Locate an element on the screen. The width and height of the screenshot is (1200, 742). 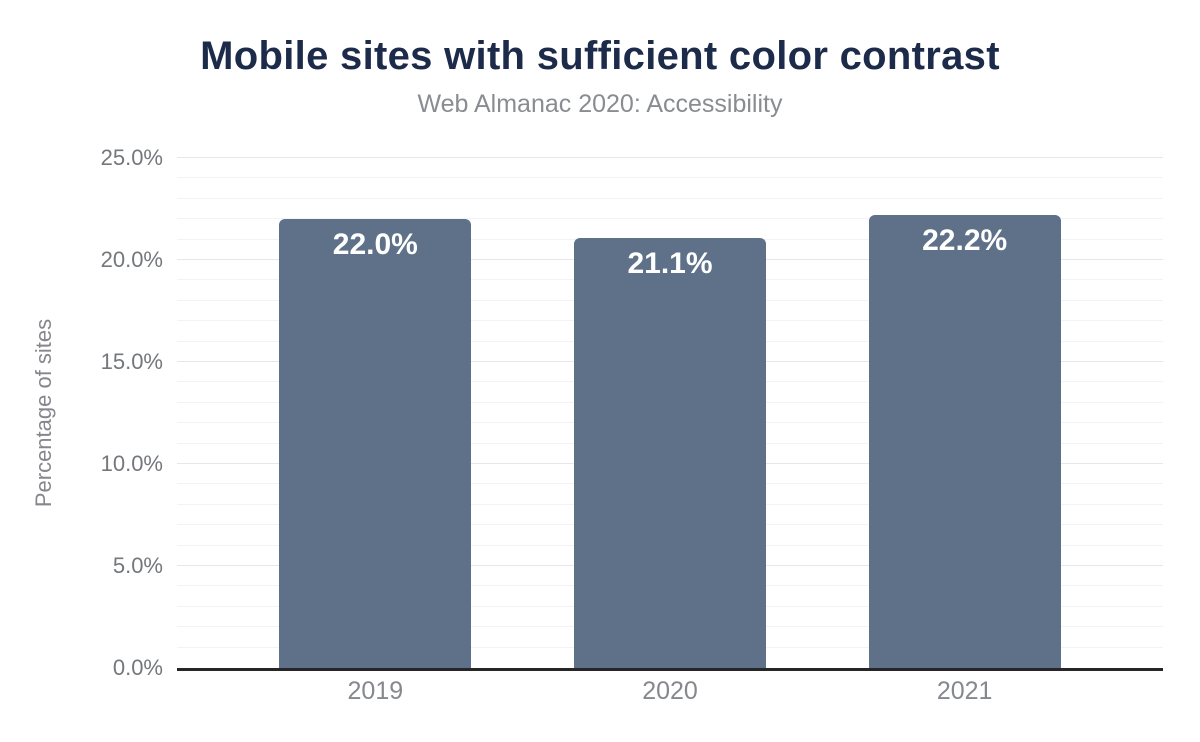
y-tick-labels: 0.0% 5.0% 10.0% 15.0% 20.0% 25.0% is located at coordinates (109, 413).